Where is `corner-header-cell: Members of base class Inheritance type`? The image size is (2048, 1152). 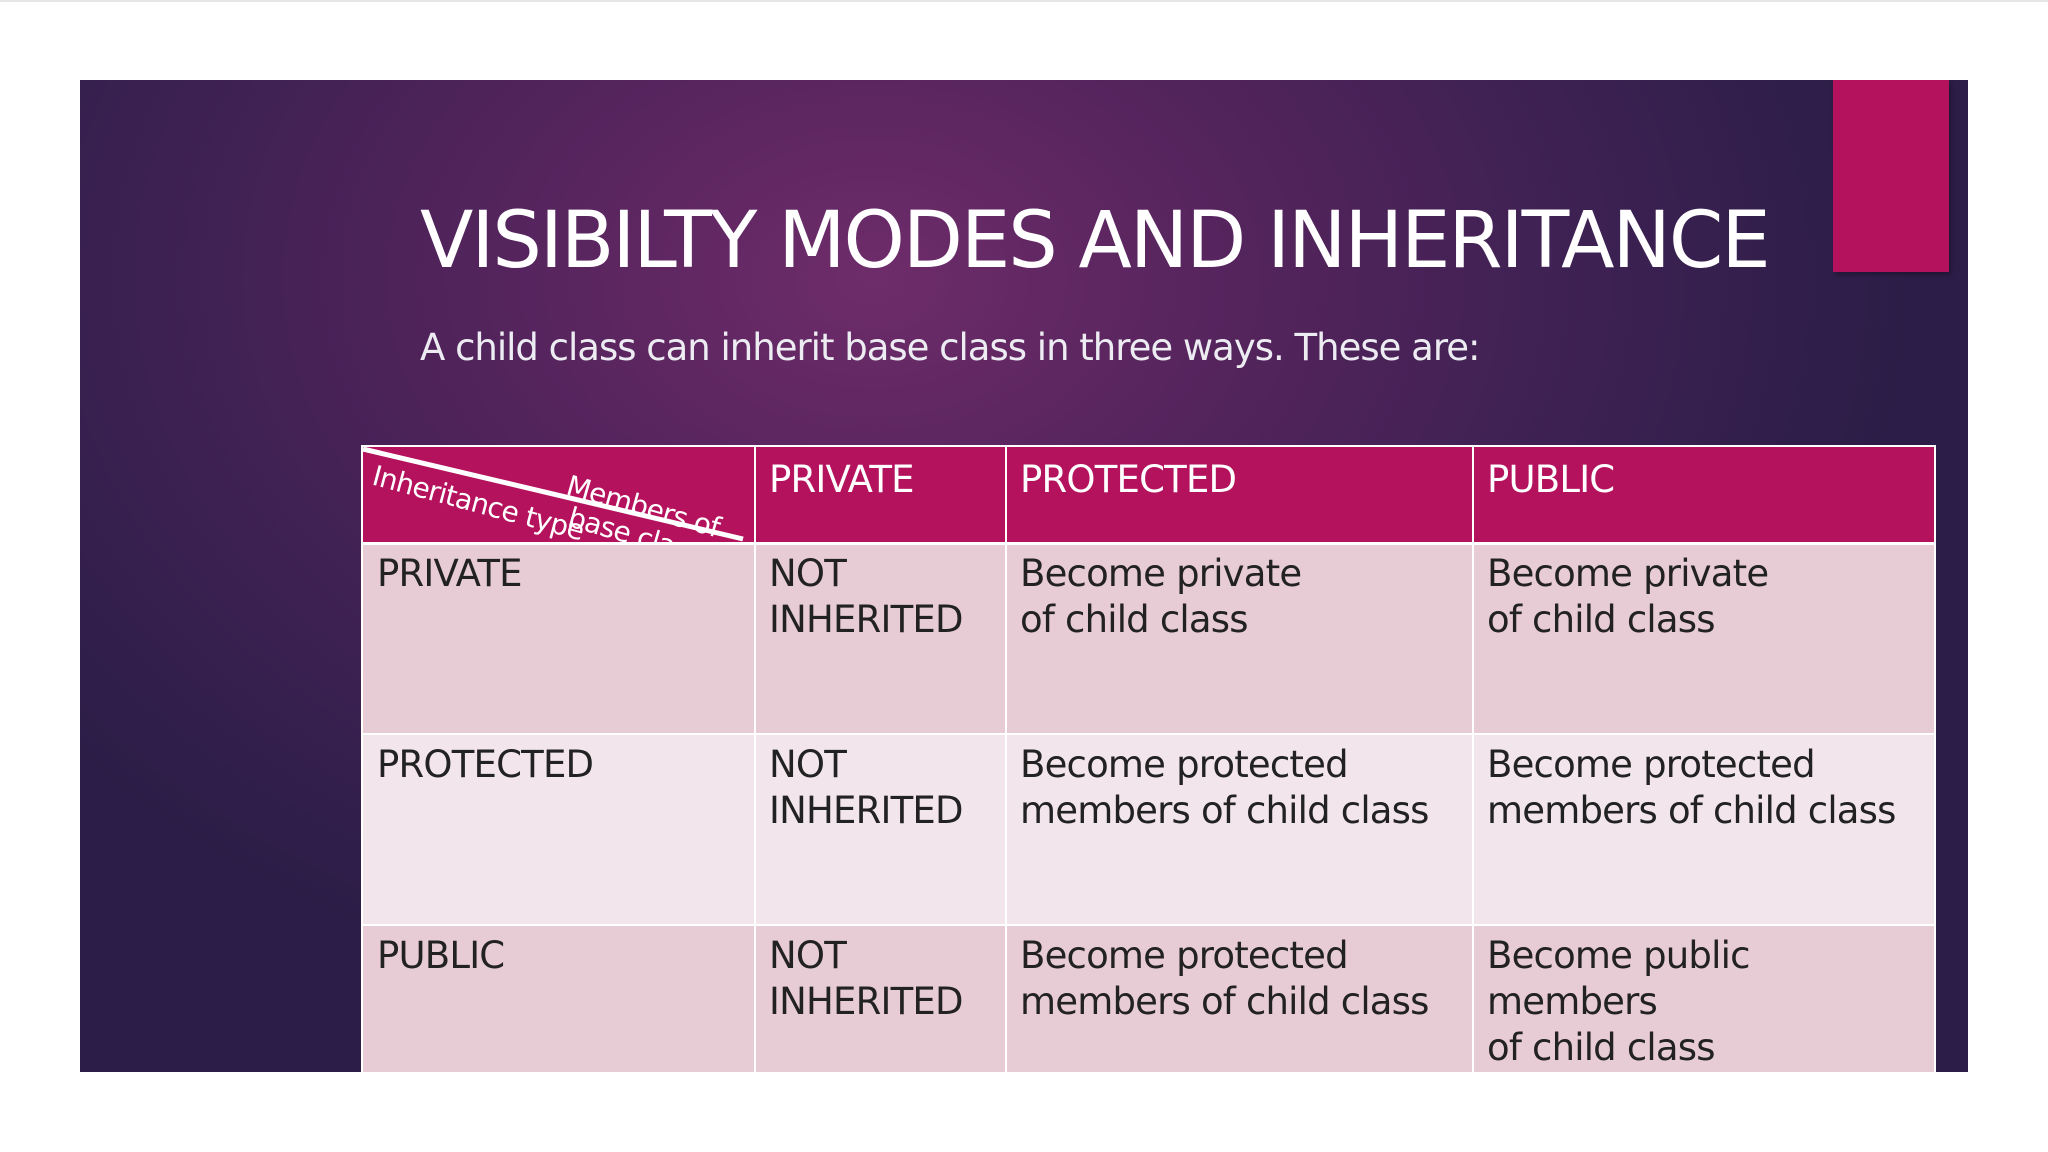
corner-header-cell: Members of base class Inheritance type is located at coordinates (559, 495).